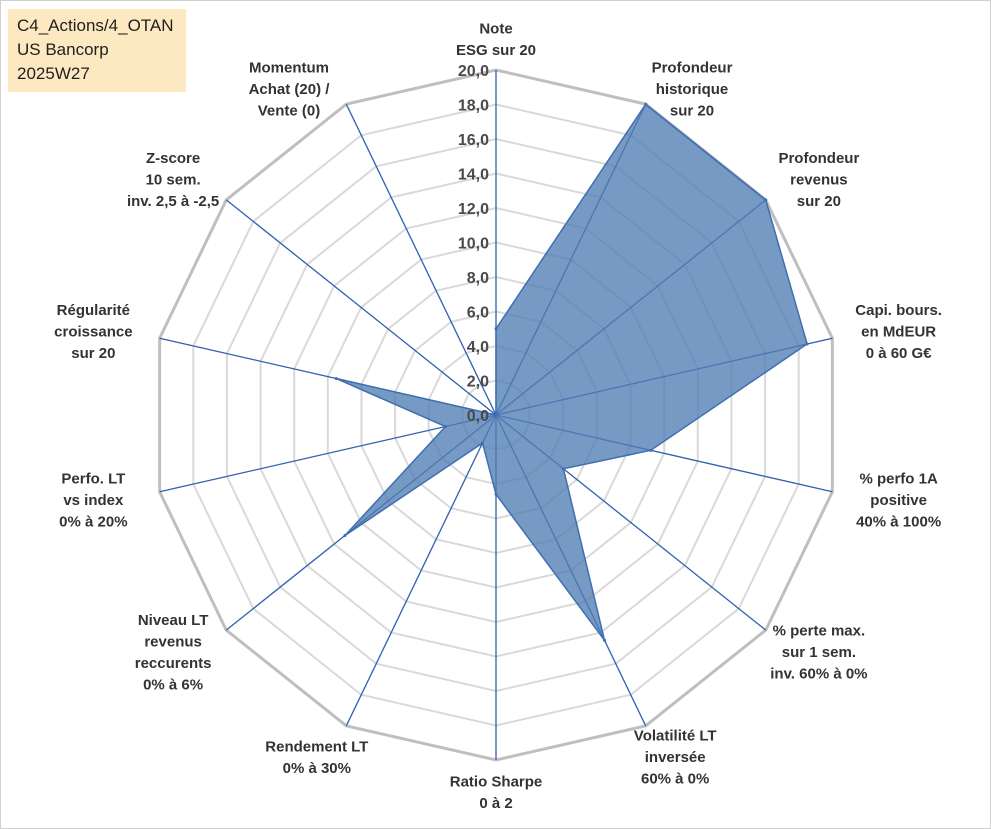  What do you see at coordinates (478, 347) in the screenshot?
I see `tick-label: 4,0` at bounding box center [478, 347].